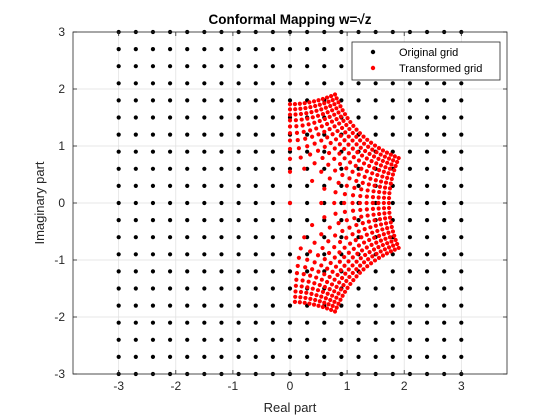 The width and height of the screenshot is (560, 420). I want to click on legend-box, so click(426, 61).